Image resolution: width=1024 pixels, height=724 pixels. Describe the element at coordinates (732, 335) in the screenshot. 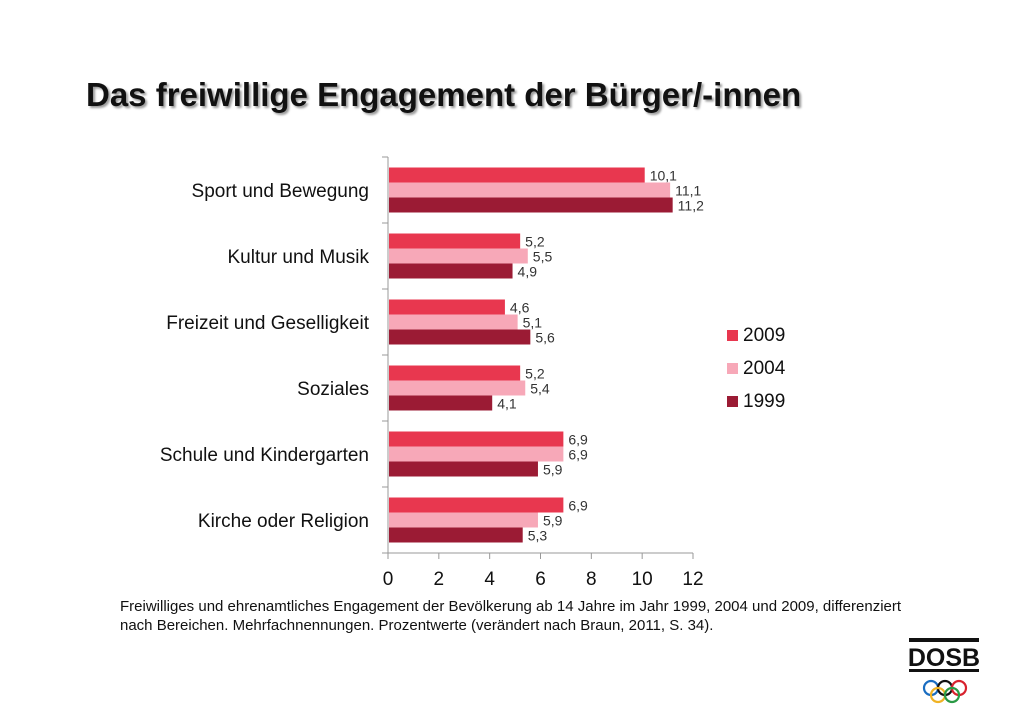

I see `legend-swatch-2009` at that location.